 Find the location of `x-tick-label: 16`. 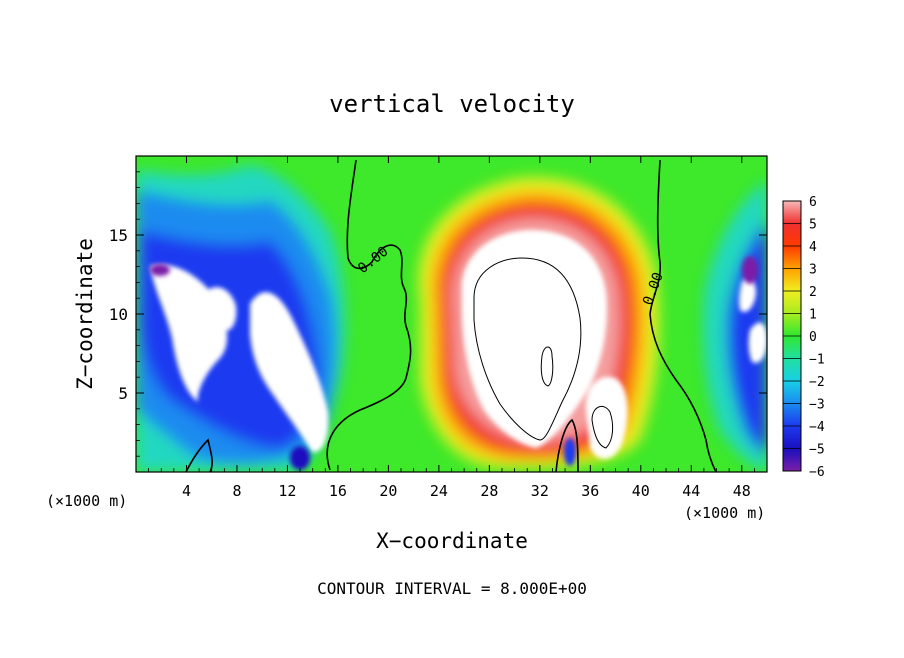

x-tick-label: 16 is located at coordinates (338, 491).